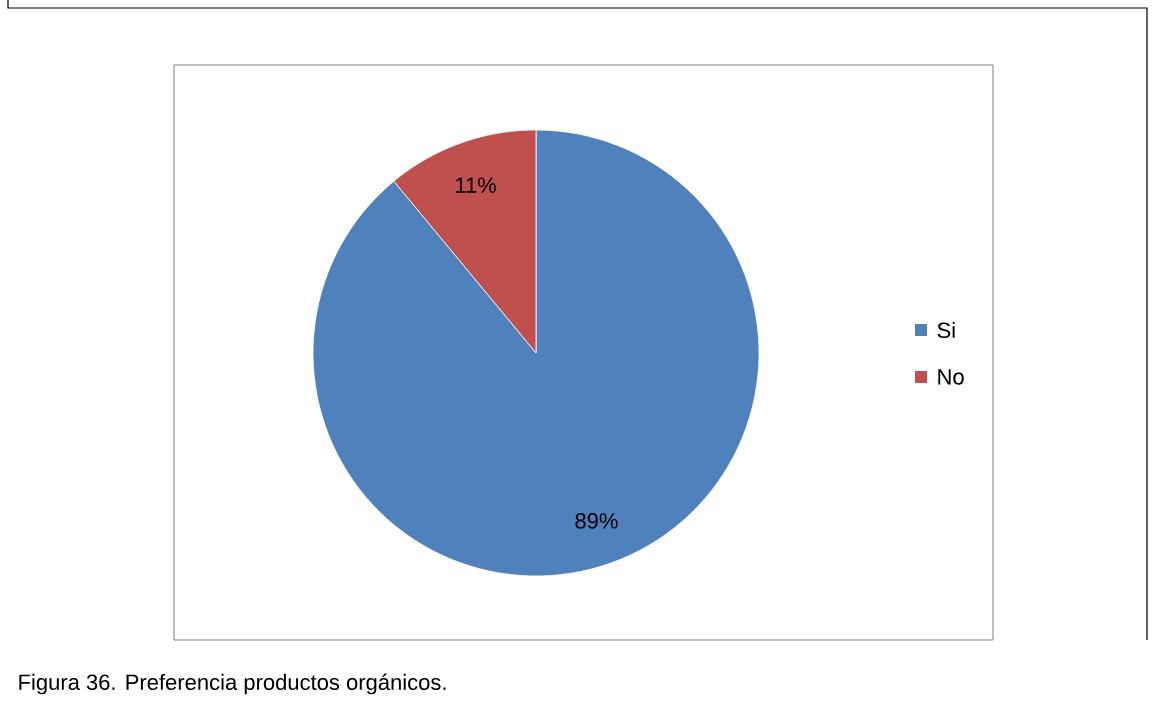  What do you see at coordinates (946, 330) in the screenshot?
I see `legend-label: Si` at bounding box center [946, 330].